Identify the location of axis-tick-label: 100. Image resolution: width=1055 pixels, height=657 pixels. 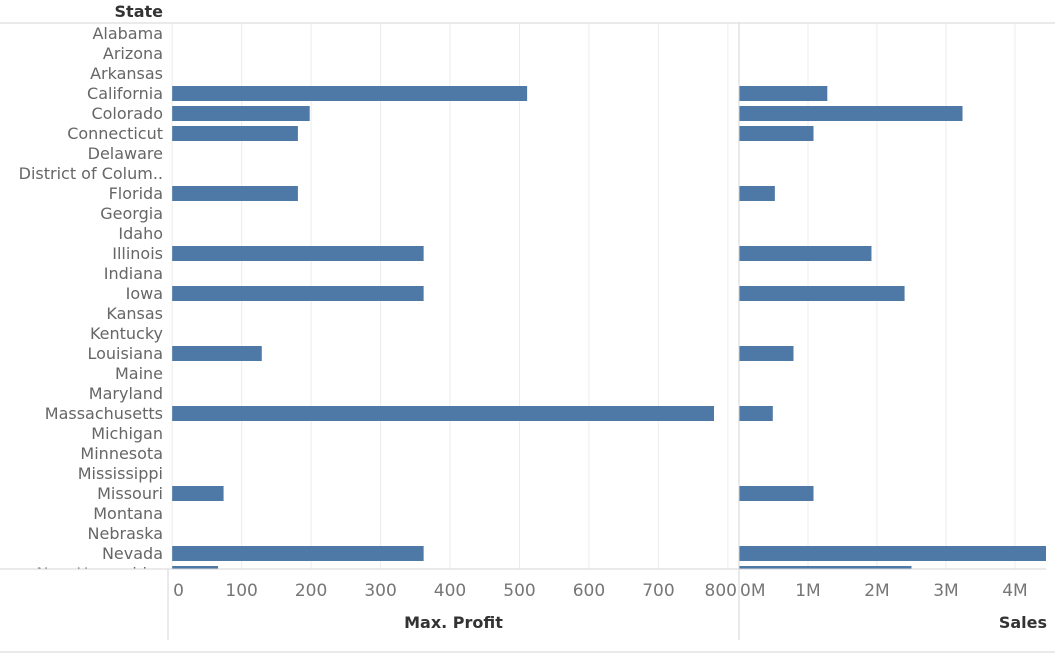
(241, 591).